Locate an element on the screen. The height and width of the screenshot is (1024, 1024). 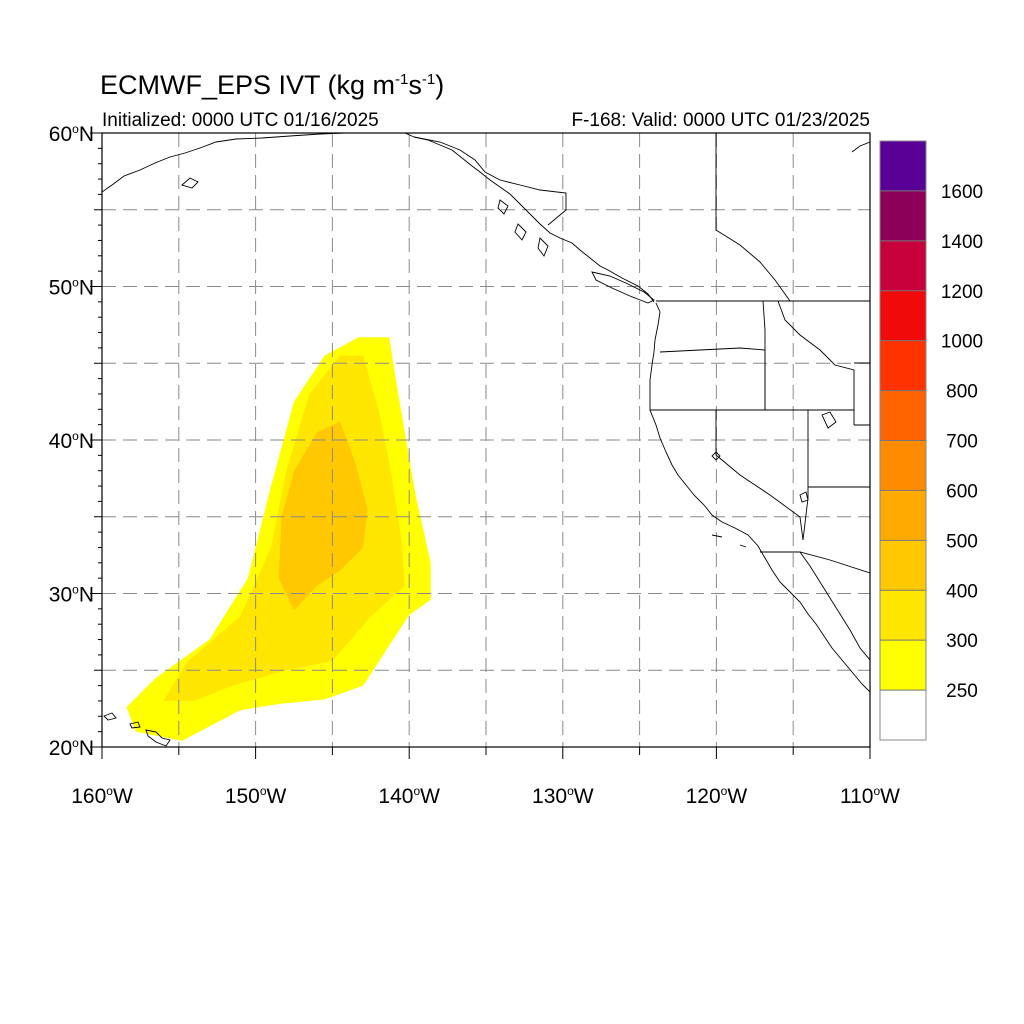
colorbar-label: 300 is located at coordinates (962, 641).